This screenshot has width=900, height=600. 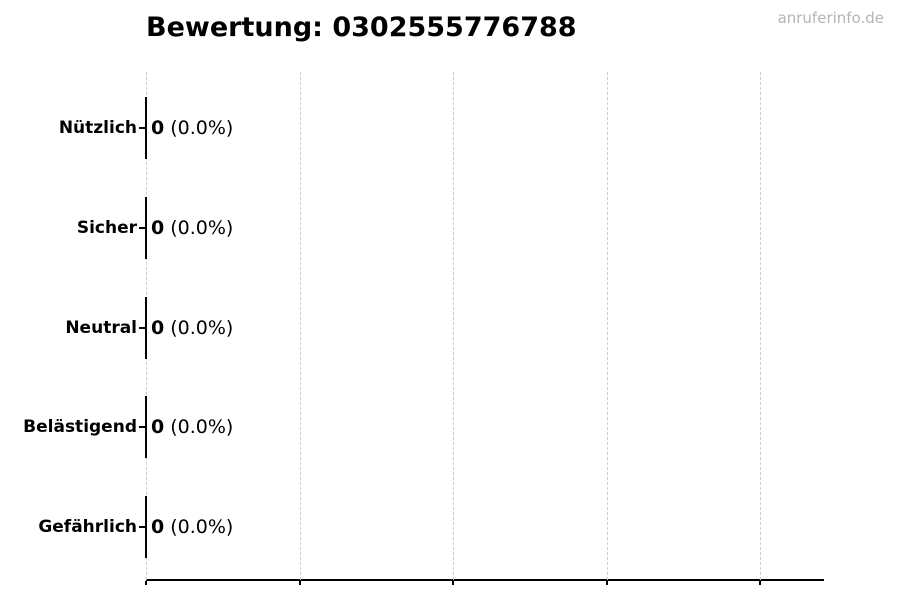 What do you see at coordinates (97, 128) in the screenshot?
I see `category-label: Nützlich` at bounding box center [97, 128].